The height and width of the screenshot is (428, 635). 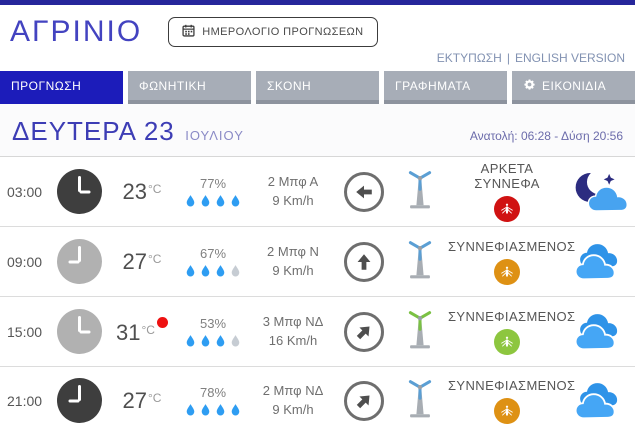 What do you see at coordinates (469, 58) in the screenshot?
I see `print-link: ΕΚΤΥΠΩΣΗ` at bounding box center [469, 58].